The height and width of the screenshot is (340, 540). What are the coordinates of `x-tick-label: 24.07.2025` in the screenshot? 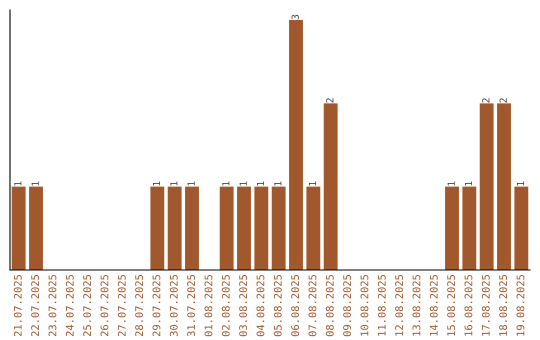 It's located at (70, 305).